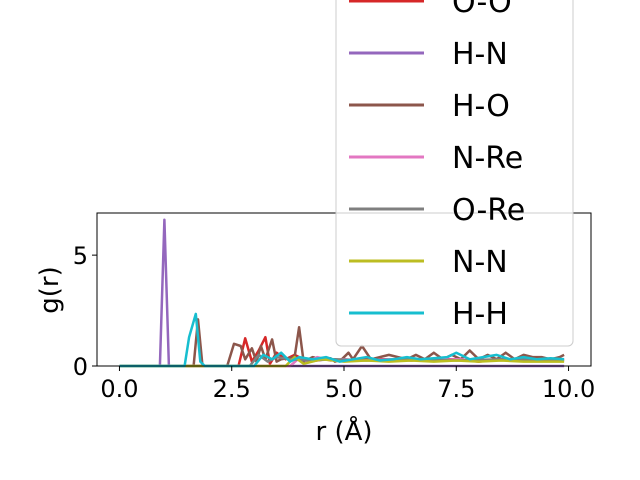  Describe the element at coordinates (568, 389) in the screenshot. I see `x-tick-label: 10.0` at that location.